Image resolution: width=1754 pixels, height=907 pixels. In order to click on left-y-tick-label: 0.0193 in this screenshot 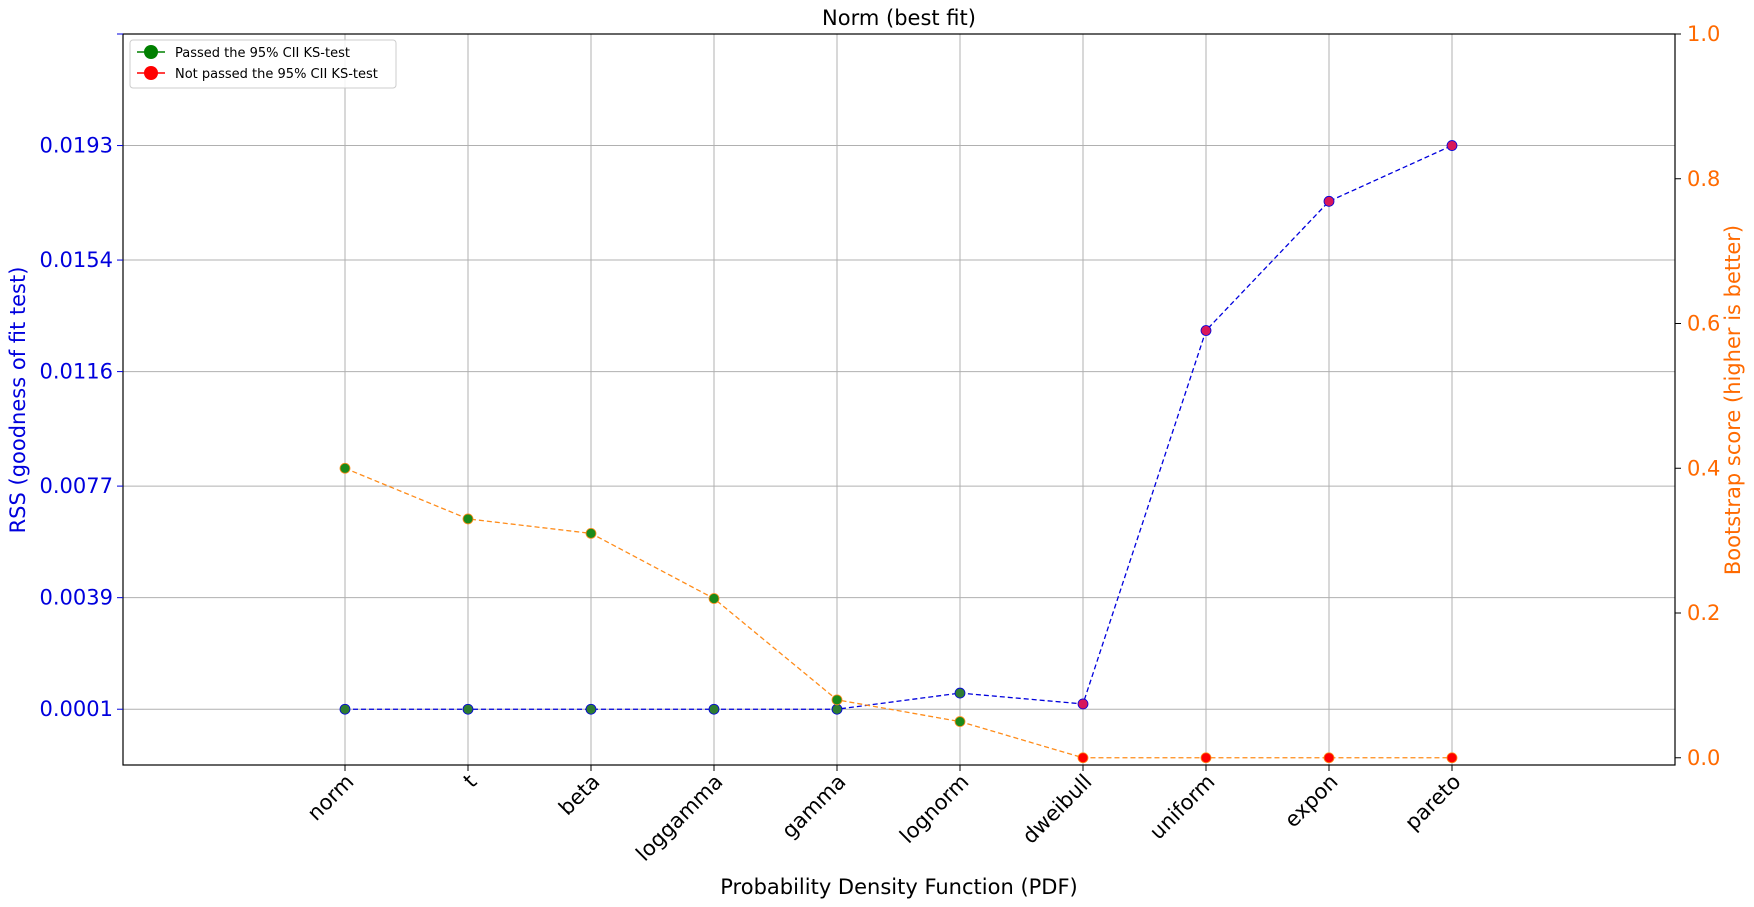, I will do `click(76, 146)`.